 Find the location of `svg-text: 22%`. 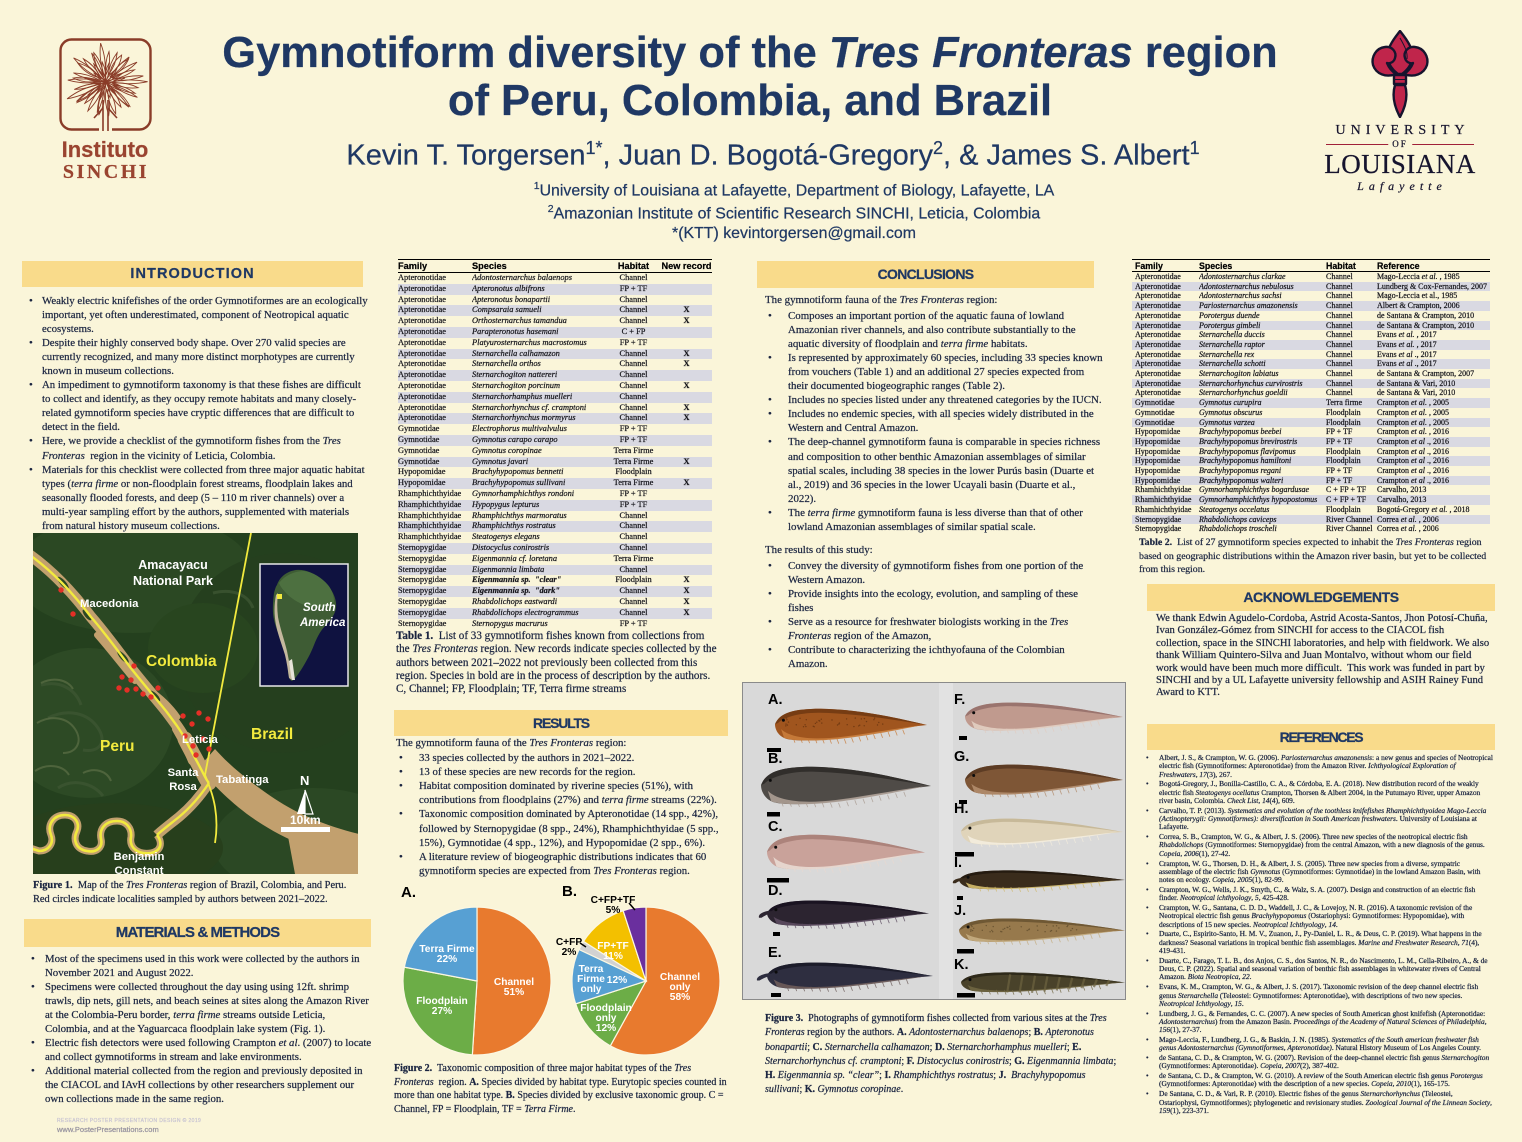

svg-text: 22% is located at coordinates (447, 959).